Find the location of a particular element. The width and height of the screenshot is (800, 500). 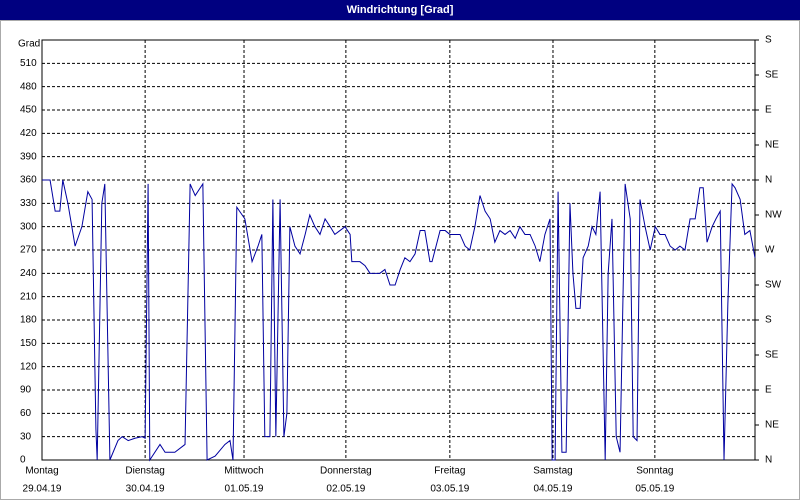

x-tick-date: 03.05.19 is located at coordinates (449, 489).